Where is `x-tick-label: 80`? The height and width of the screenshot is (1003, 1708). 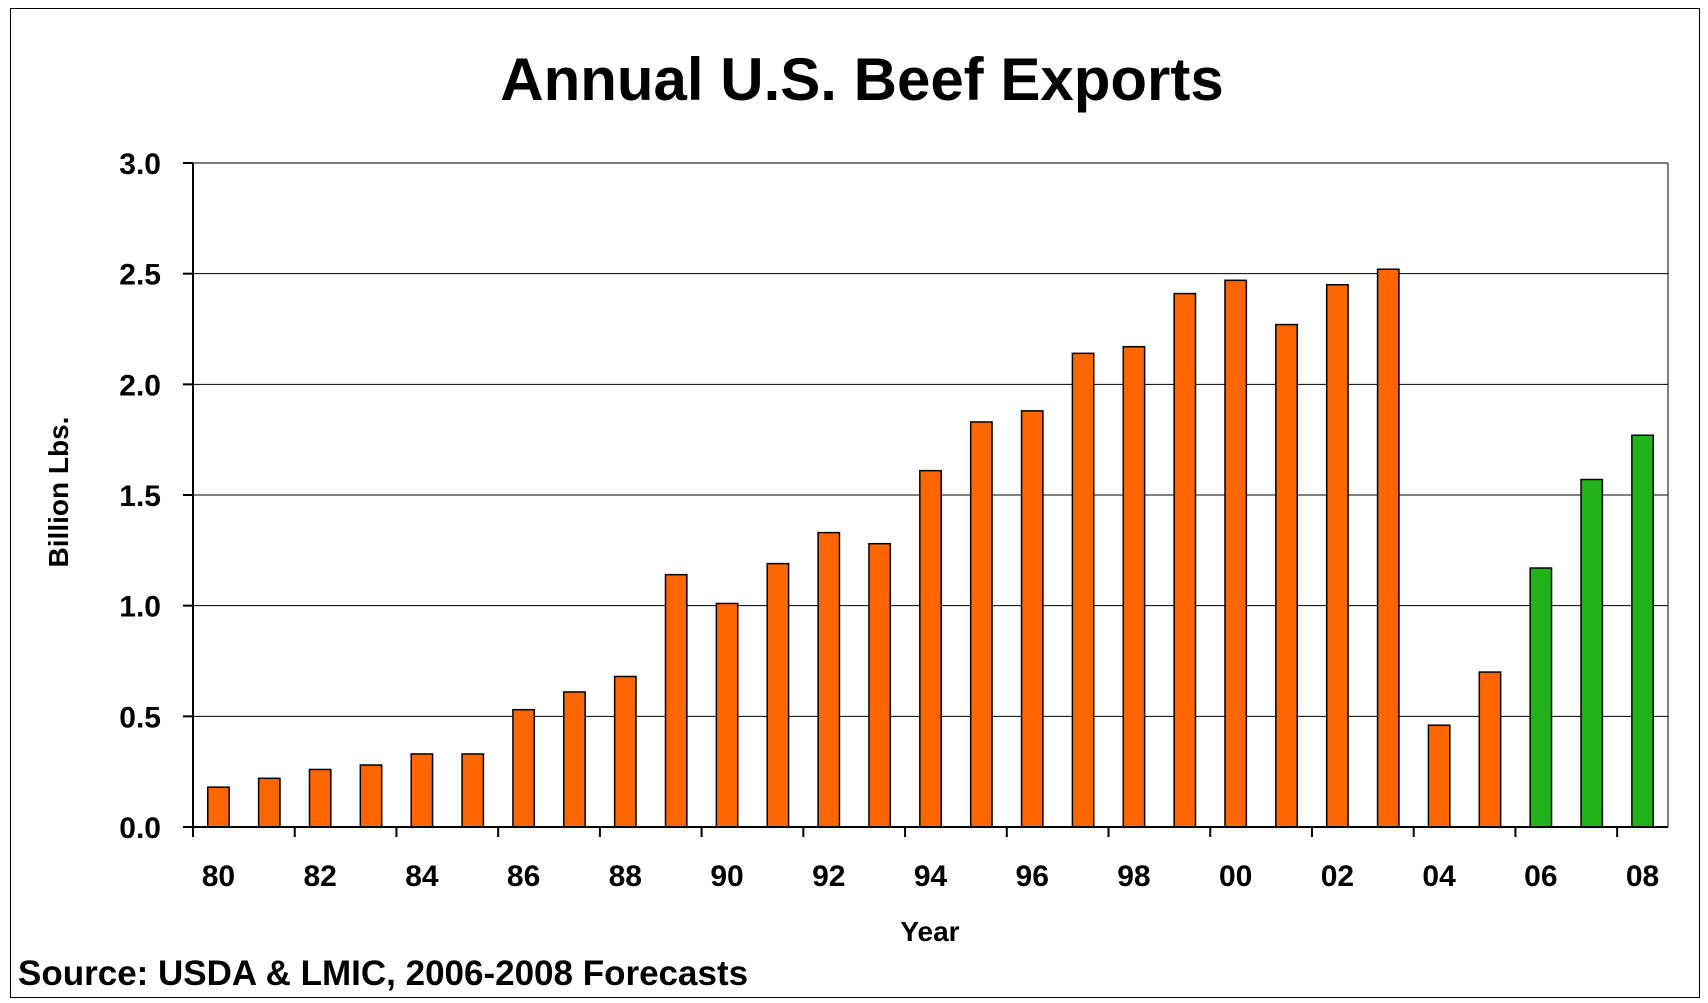 x-tick-label: 80 is located at coordinates (218, 876).